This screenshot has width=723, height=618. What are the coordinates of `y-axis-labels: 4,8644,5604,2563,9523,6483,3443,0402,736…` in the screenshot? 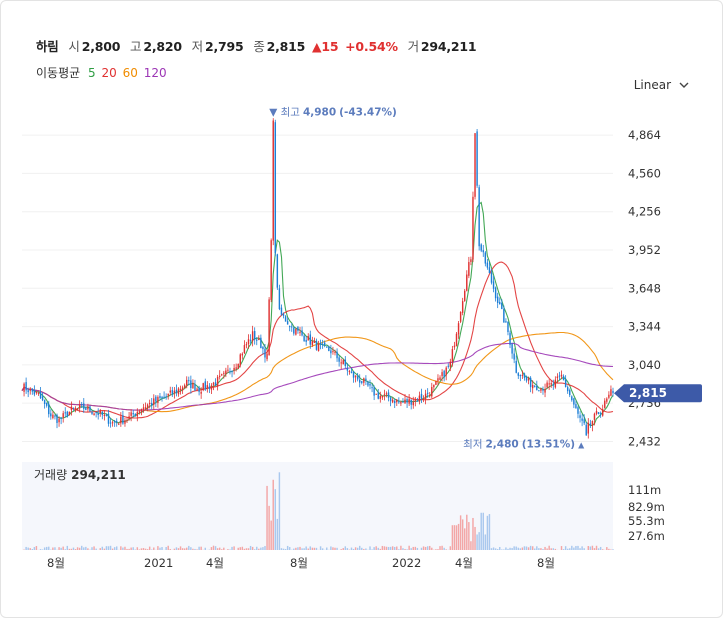 It's located at (644, 288).